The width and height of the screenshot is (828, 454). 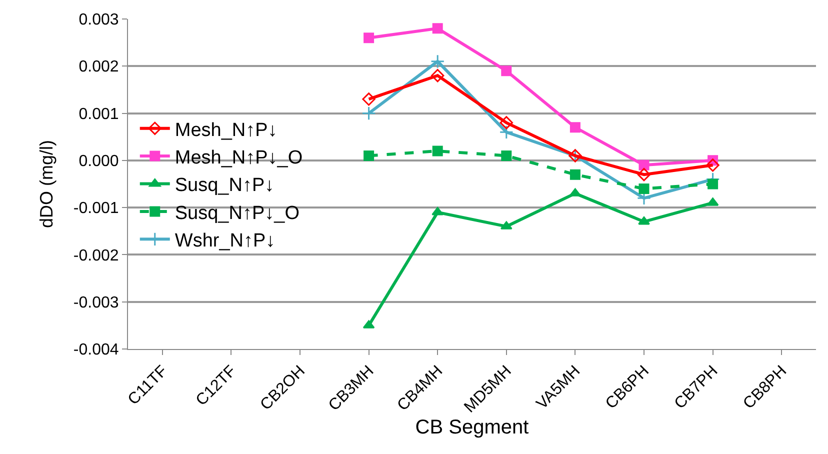 I want to click on y-tick-label: 0.001, so click(x=98, y=114).